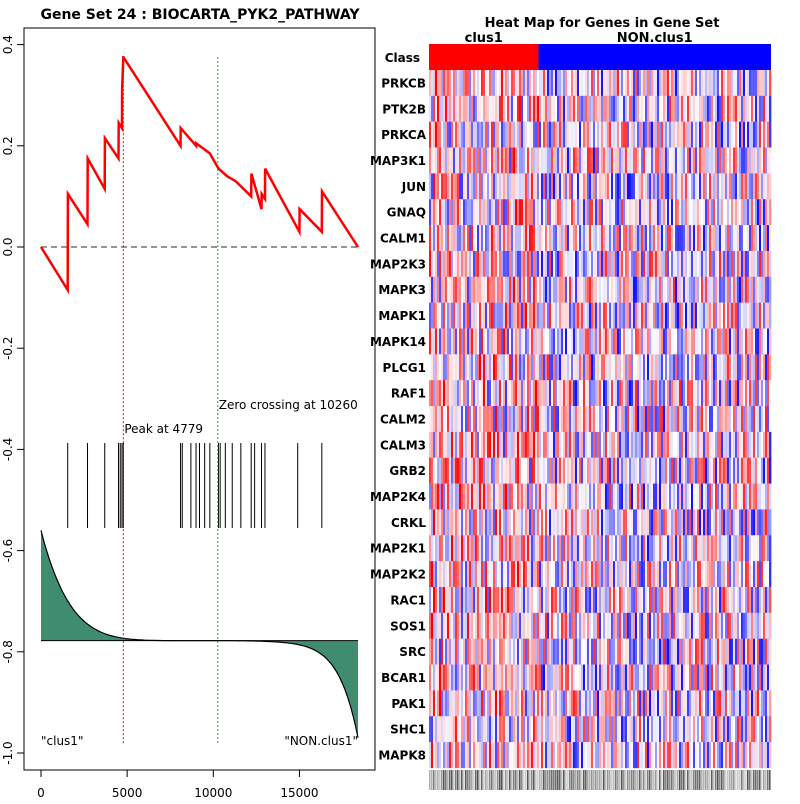  What do you see at coordinates (403, 445) in the screenshot?
I see `gene-label: CALM3` at bounding box center [403, 445].